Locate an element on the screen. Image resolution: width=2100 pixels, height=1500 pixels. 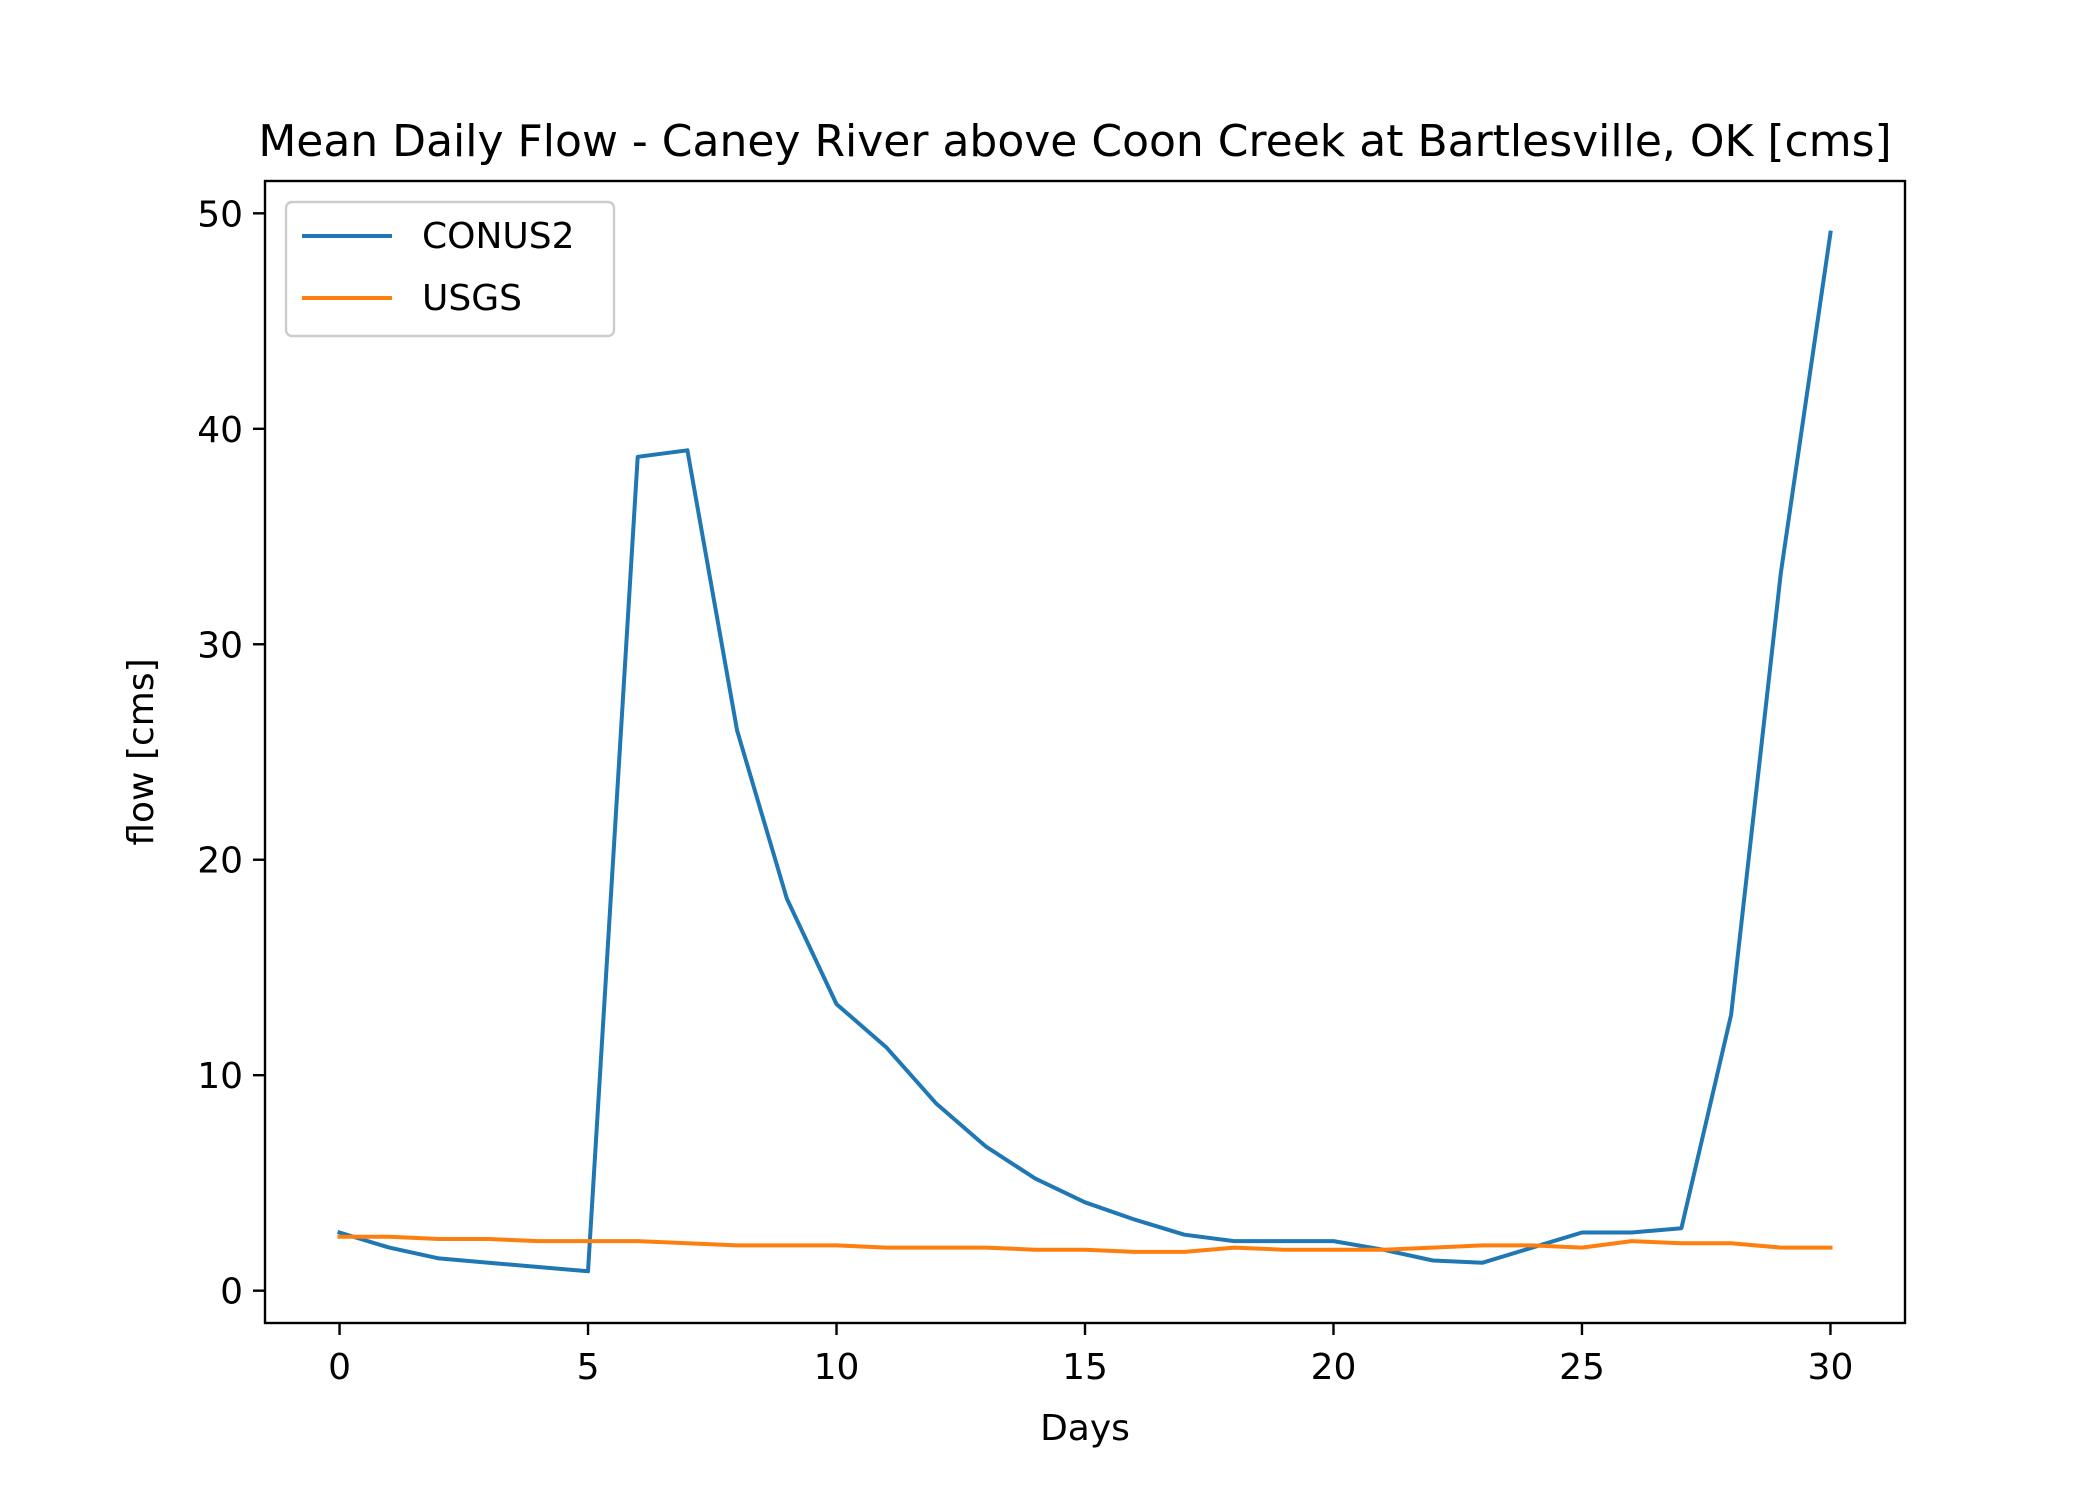
x-tick-label: 10 is located at coordinates (837, 1367).